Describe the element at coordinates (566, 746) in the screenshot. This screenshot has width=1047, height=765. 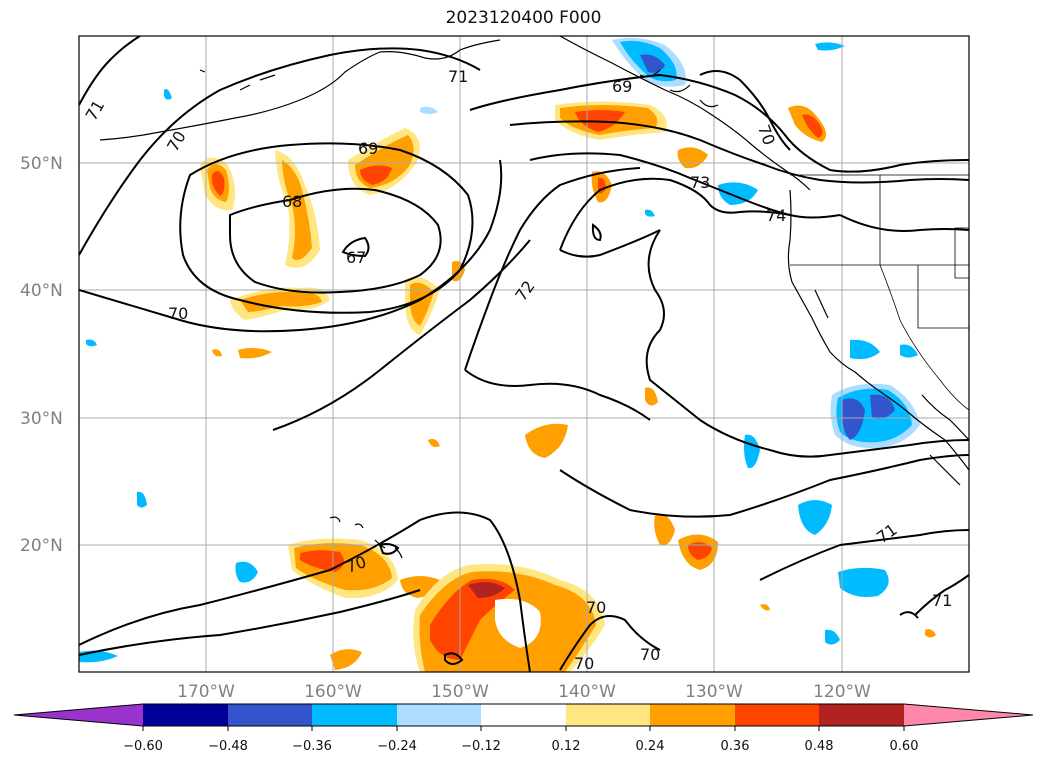
I see `colorbar-tick-label: 0.12` at that location.